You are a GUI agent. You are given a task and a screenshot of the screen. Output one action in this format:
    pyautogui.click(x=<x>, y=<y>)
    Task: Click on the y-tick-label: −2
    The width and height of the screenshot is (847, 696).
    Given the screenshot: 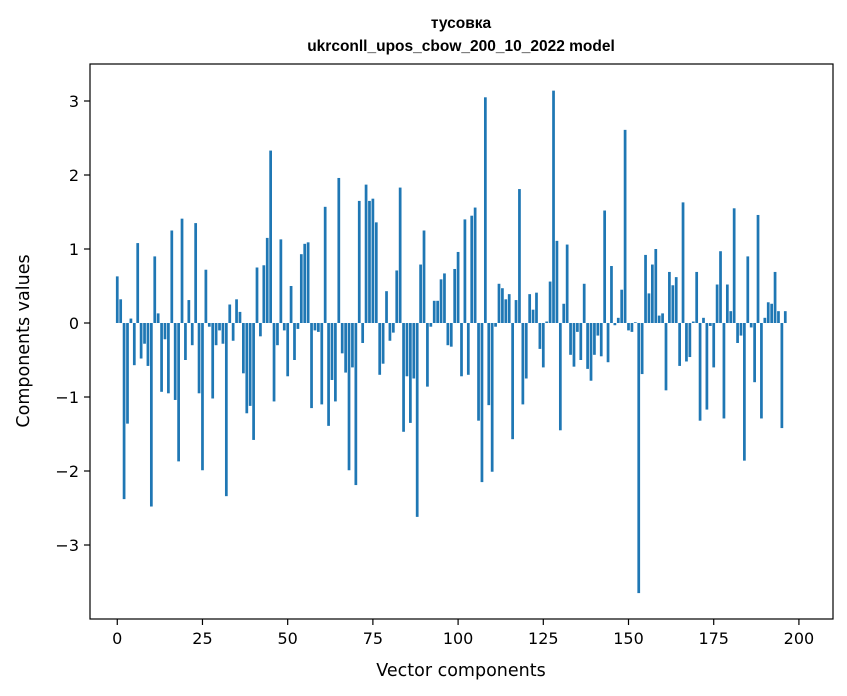 What is the action you would take?
    pyautogui.click(x=67, y=471)
    